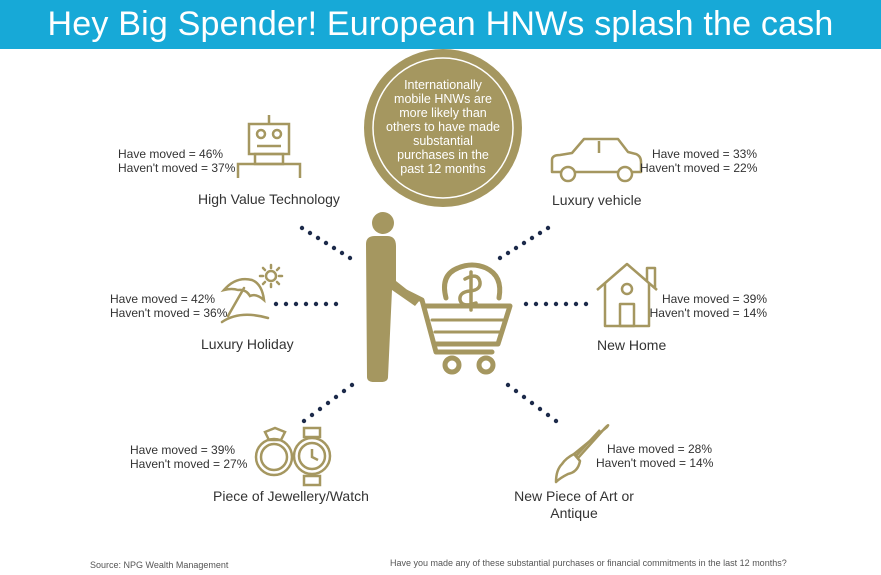 The width and height of the screenshot is (881, 575). Describe the element at coordinates (714, 299) in the screenshot. I see `home-have-moved: Have moved = 39%` at that location.